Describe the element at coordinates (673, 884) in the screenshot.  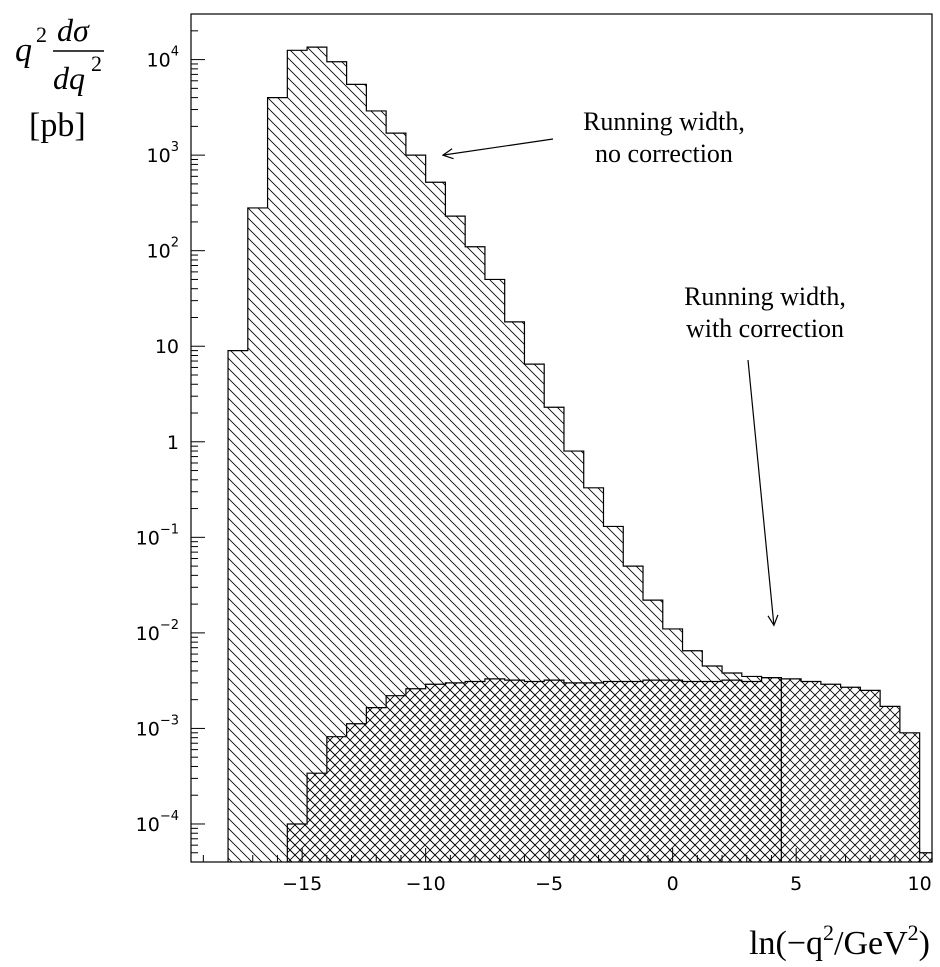
I see `x-tick-label: 0` at that location.